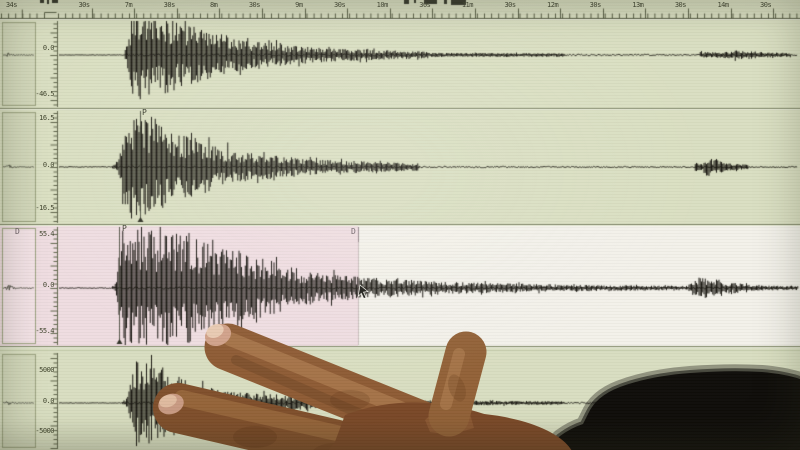 This screenshot has height=450, width=800. What do you see at coordinates (44, 431) in the screenshot?
I see `amplitude-label: -5000` at bounding box center [44, 431].